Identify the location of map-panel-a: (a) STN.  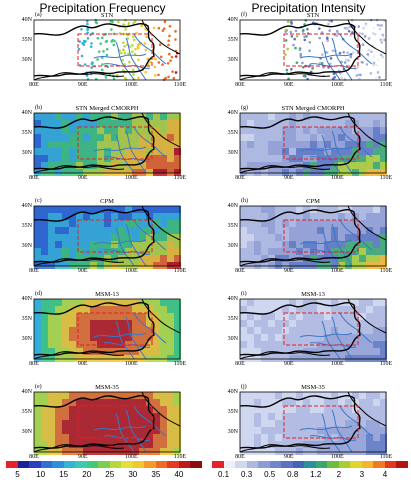
(107, 46).